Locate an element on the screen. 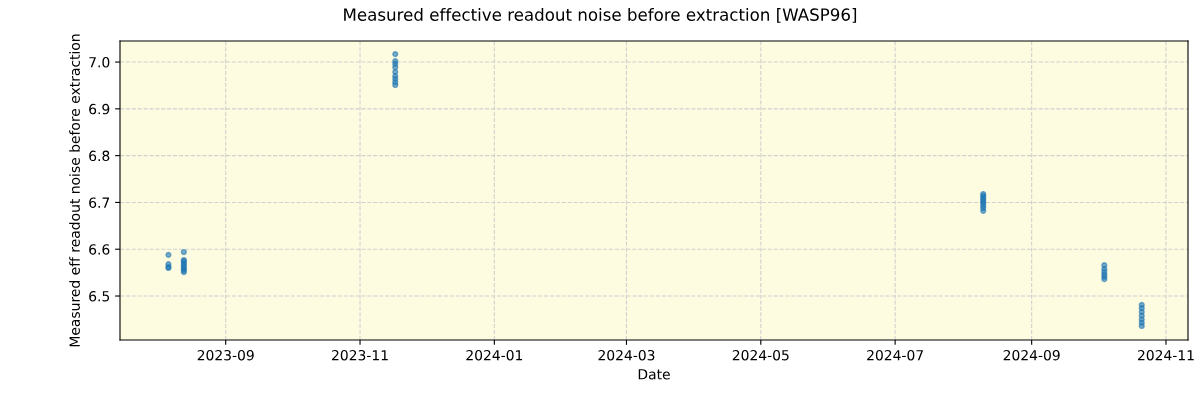  x-tick-label: 2023-09 is located at coordinates (225, 355).